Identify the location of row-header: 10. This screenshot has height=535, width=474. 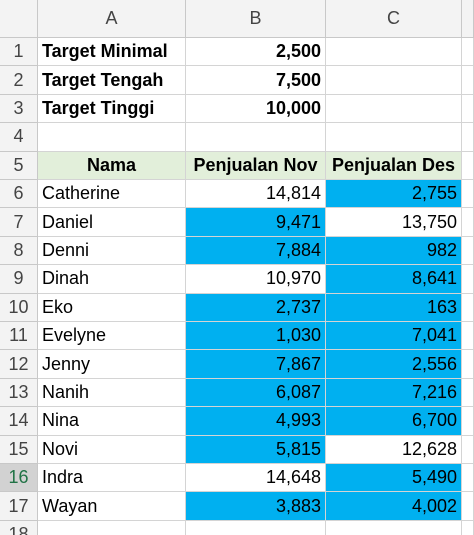
(19, 307).